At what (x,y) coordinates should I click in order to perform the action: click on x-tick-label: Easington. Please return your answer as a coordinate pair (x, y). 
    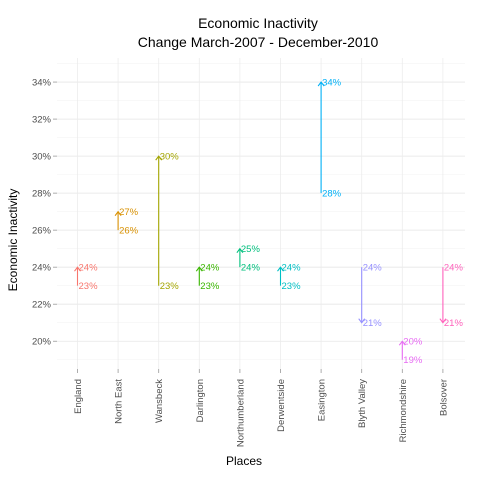
    Looking at the image, I should click on (322, 400).